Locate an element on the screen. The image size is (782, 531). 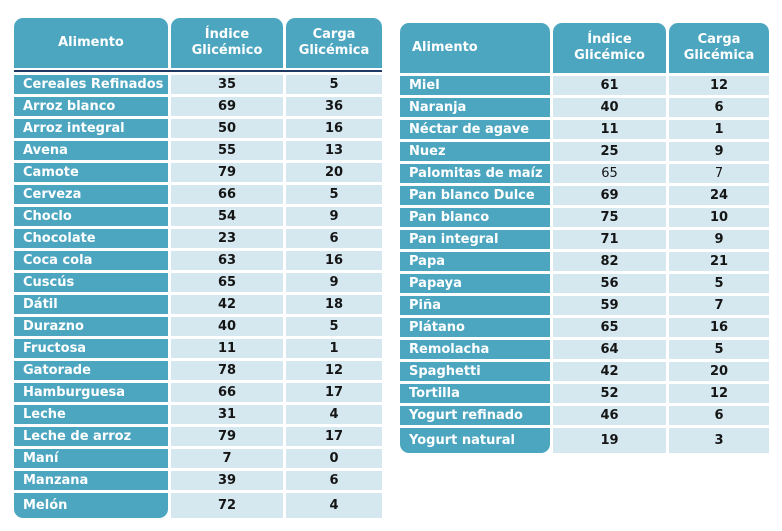
table-row: Pan integral 71 9 is located at coordinates (584, 239).